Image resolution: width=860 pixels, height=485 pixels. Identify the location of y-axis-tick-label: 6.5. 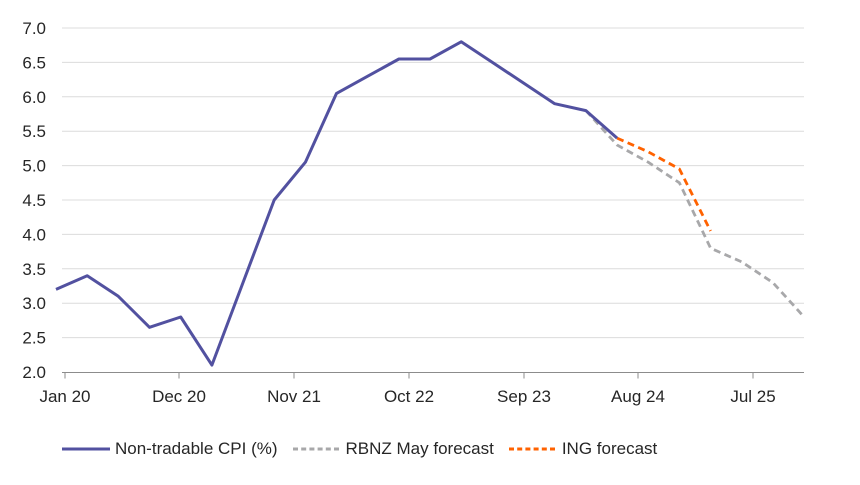
(34, 62).